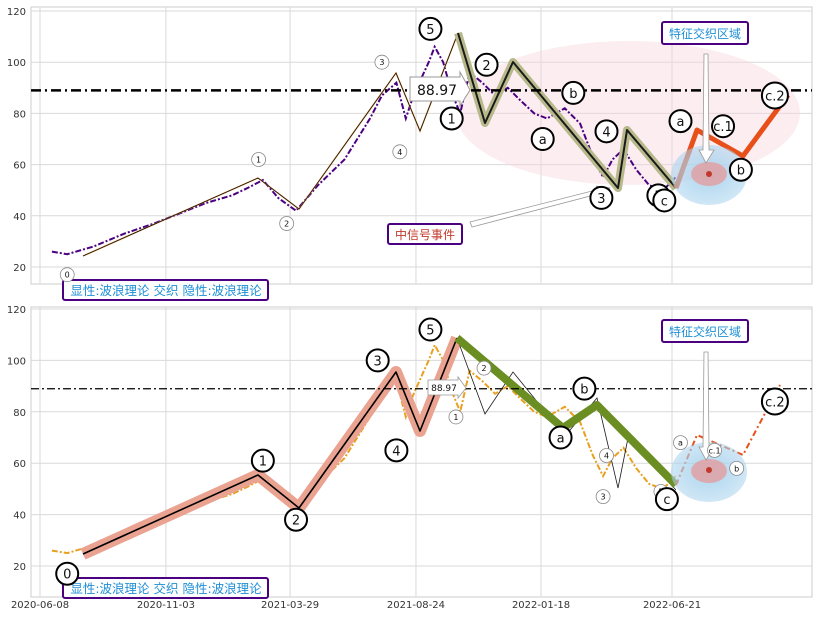  What do you see at coordinates (19, 166) in the screenshot?
I see `y-tick-label: 60` at bounding box center [19, 166].